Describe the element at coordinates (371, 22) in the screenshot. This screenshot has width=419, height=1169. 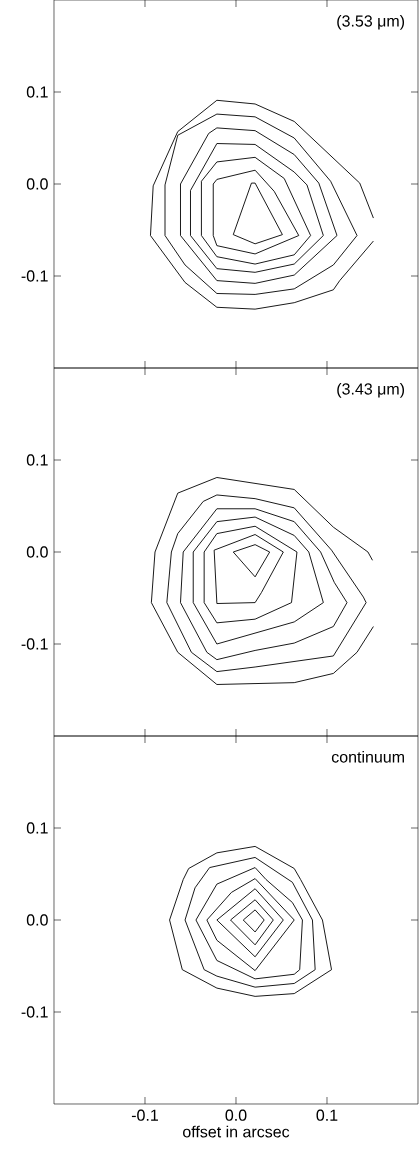
I see `annotation: (3.53 μm)` at that location.